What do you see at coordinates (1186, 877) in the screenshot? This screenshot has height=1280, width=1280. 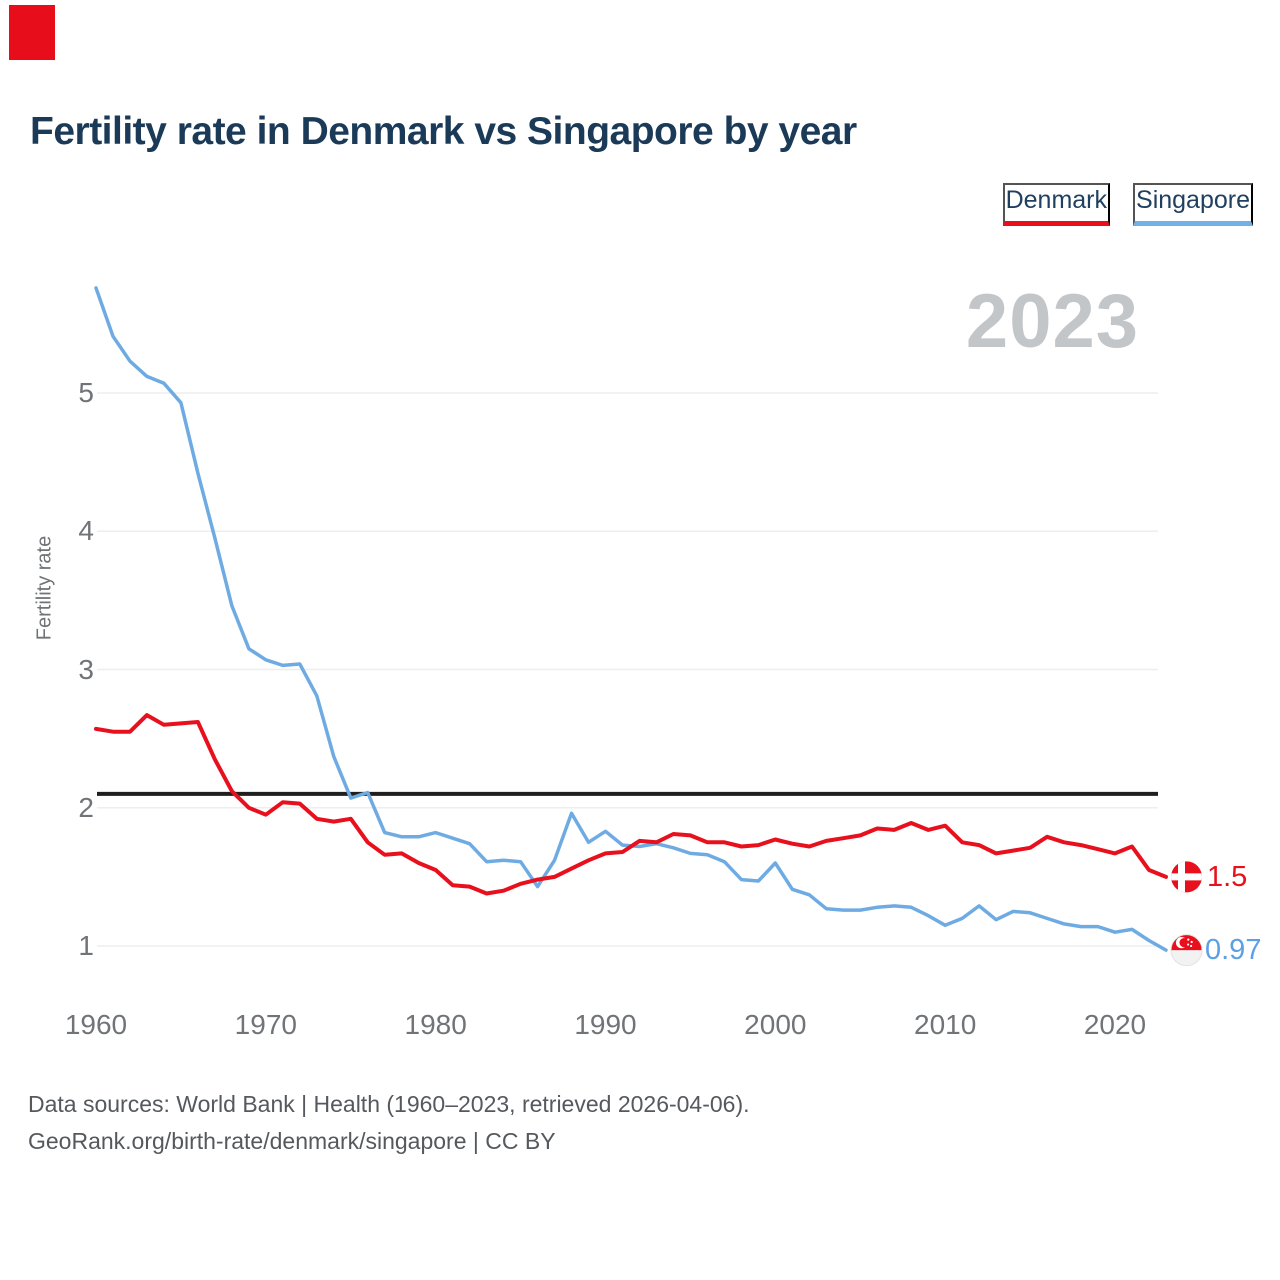 I see `denmark-flag-icon` at bounding box center [1186, 877].